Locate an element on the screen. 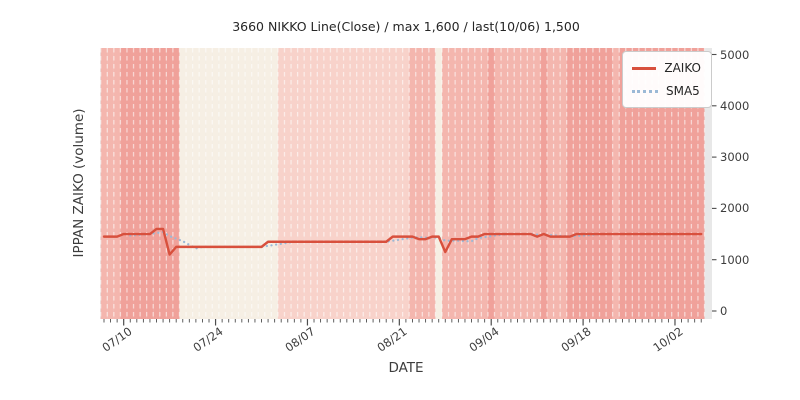  sma5-line-sample-icon is located at coordinates (645, 91).